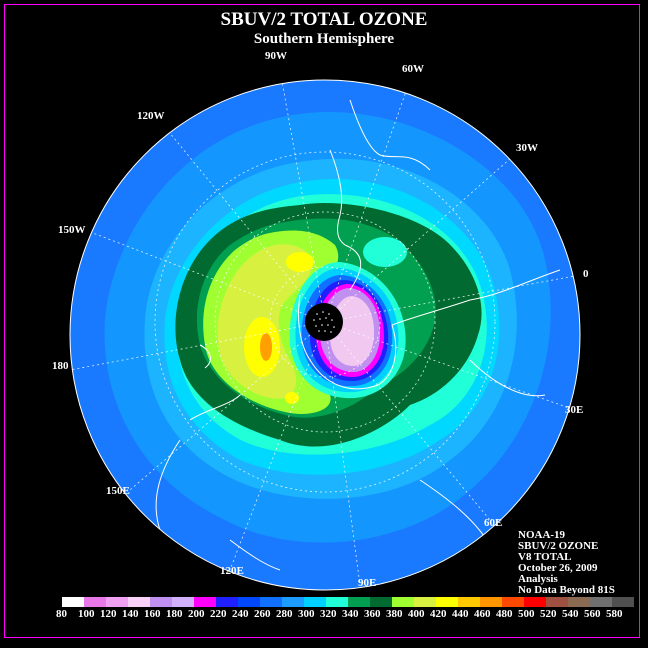 This screenshot has height=648, width=648. I want to click on legend-value: 480, so click(504, 614).